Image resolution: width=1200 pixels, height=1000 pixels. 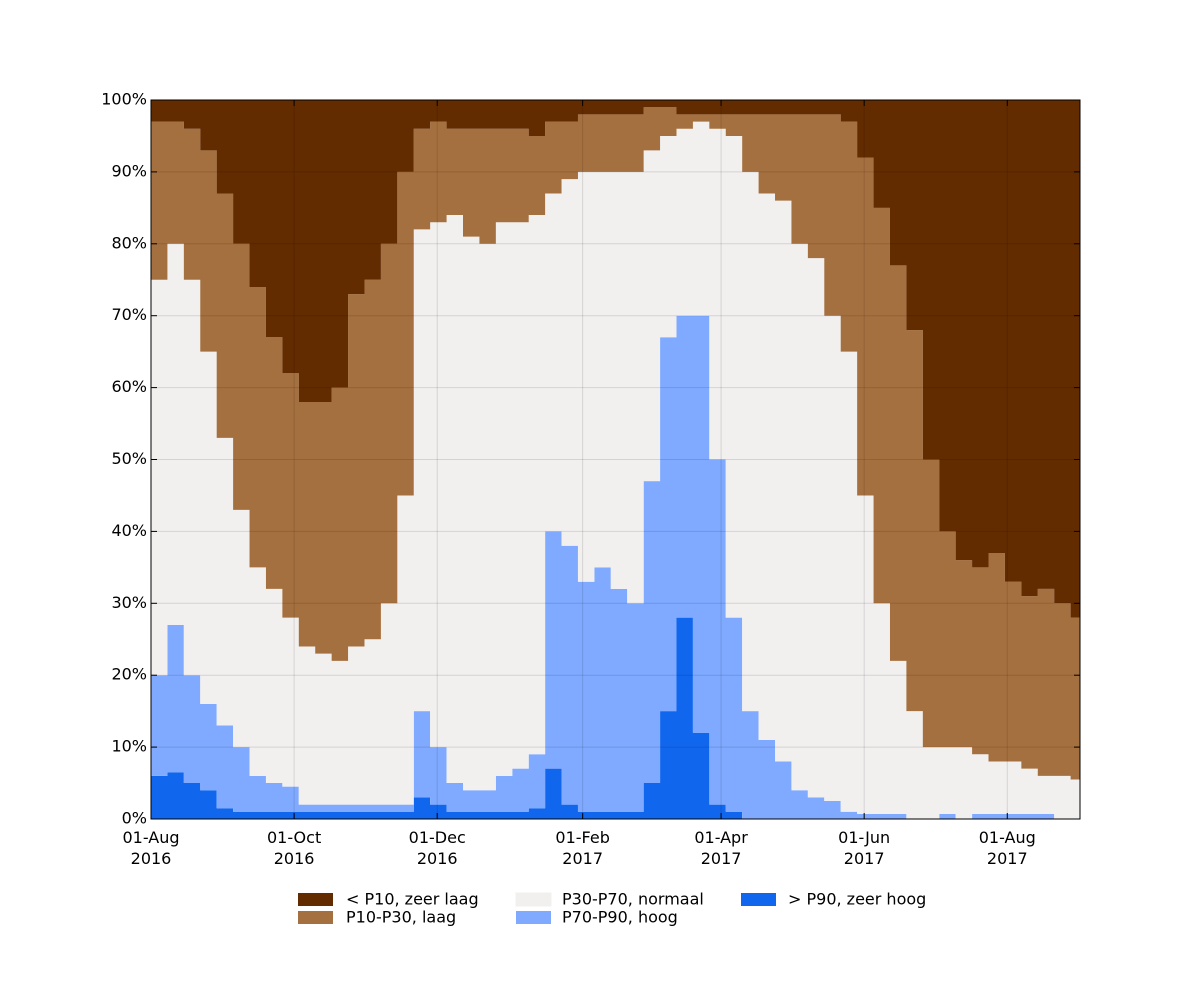 What do you see at coordinates (864, 848) in the screenshot?
I see `x-tick-label: 01-Jun 2017` at bounding box center [864, 848].